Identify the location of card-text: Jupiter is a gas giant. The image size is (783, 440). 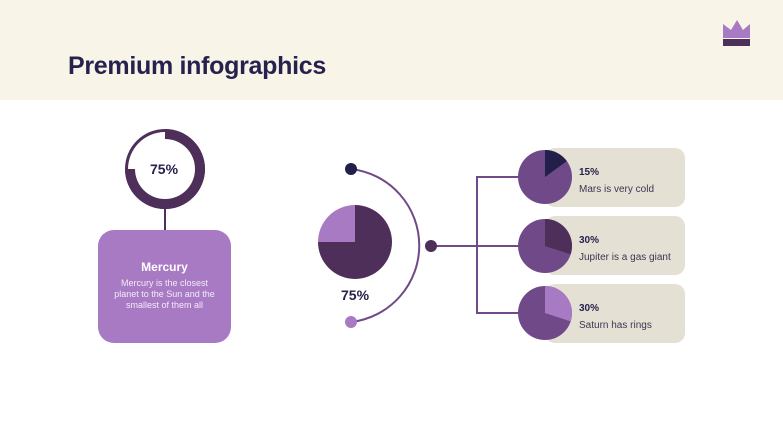
(625, 257).